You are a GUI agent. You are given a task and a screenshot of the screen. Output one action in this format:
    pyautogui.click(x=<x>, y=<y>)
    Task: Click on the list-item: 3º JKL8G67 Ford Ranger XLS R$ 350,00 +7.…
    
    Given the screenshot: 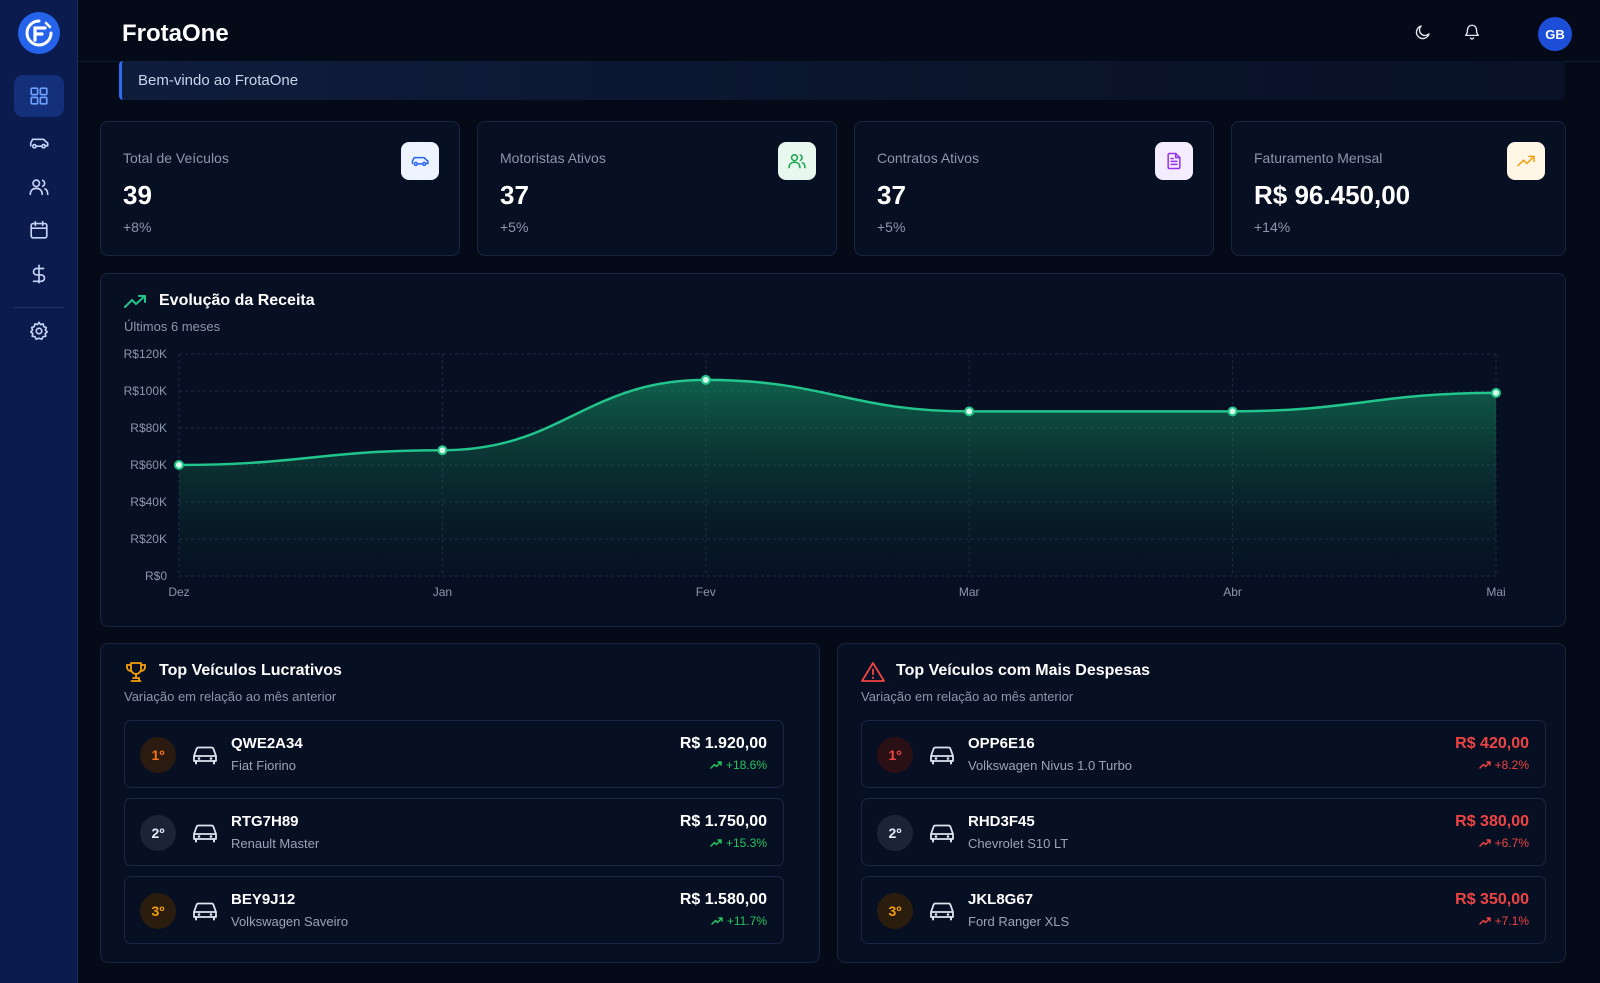 What is the action you would take?
    pyautogui.click(x=1203, y=910)
    